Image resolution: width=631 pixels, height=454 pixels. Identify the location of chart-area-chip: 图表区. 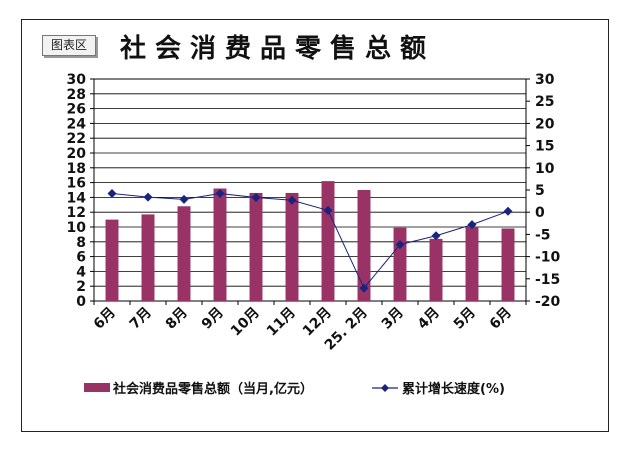
(69, 45).